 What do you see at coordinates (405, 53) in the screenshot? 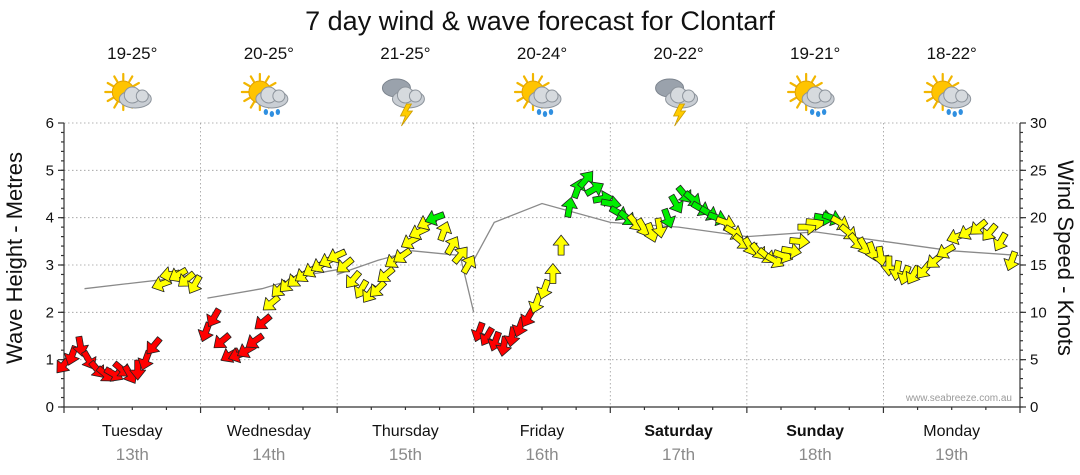
I see `temperature-label: 21-25°` at bounding box center [405, 53].